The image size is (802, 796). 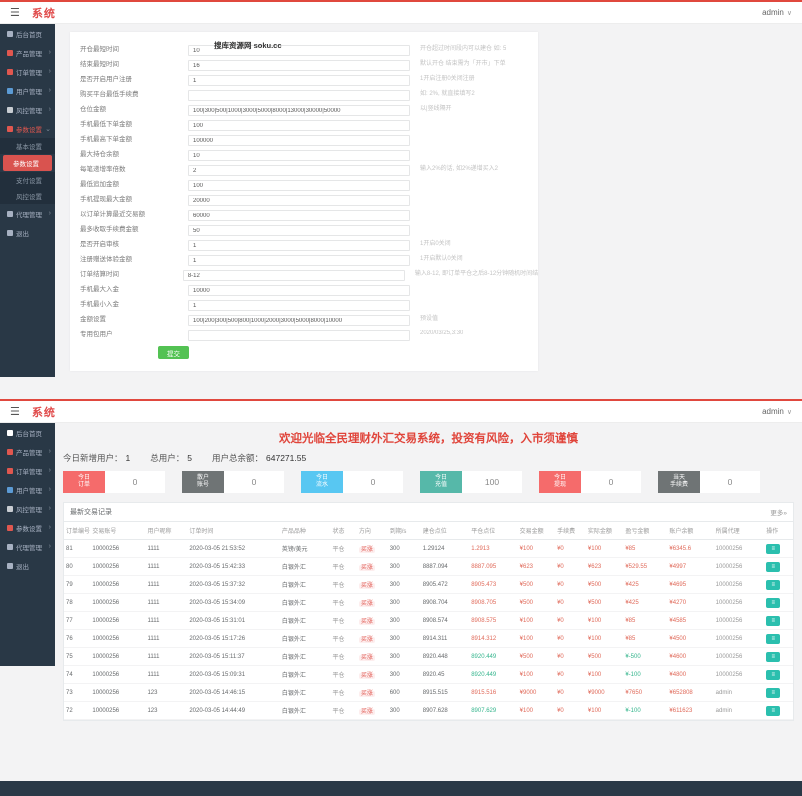 I want to click on field-label: 仓位金额, so click(x=93, y=109).